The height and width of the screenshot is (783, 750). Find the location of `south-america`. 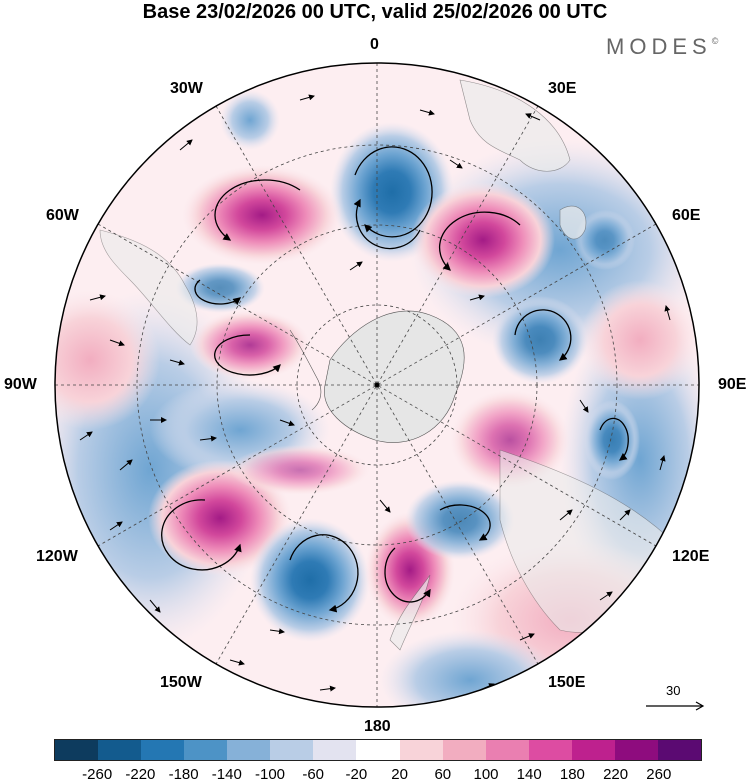

south-america is located at coordinates (148, 287).